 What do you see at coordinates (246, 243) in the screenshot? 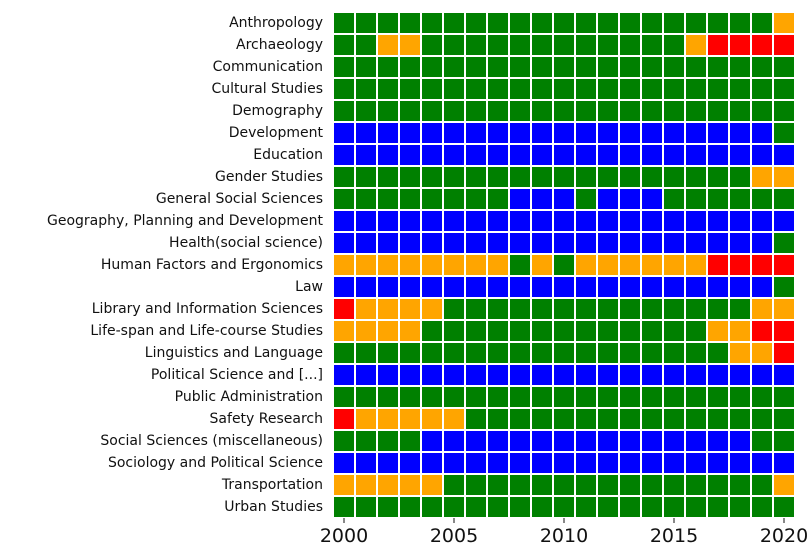
I see `y-tick-label: Health(social science)` at bounding box center [246, 243].